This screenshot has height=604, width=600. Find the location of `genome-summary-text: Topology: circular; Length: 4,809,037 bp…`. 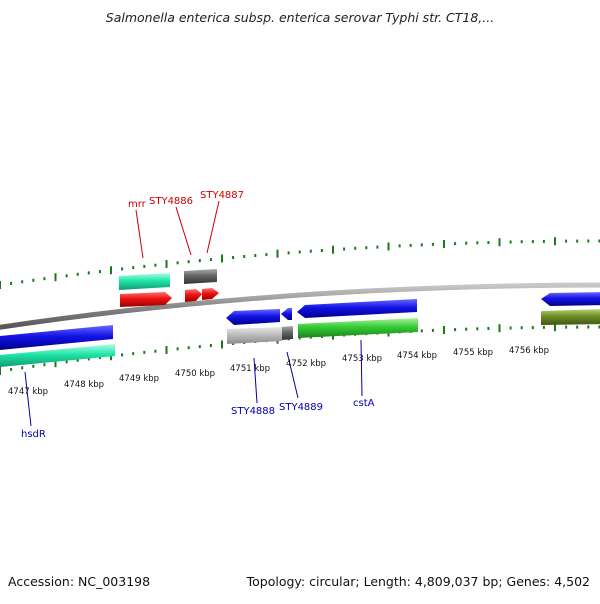

genome-summary-text: Topology: circular; Length: 4,809,037 bp… is located at coordinates (418, 581).